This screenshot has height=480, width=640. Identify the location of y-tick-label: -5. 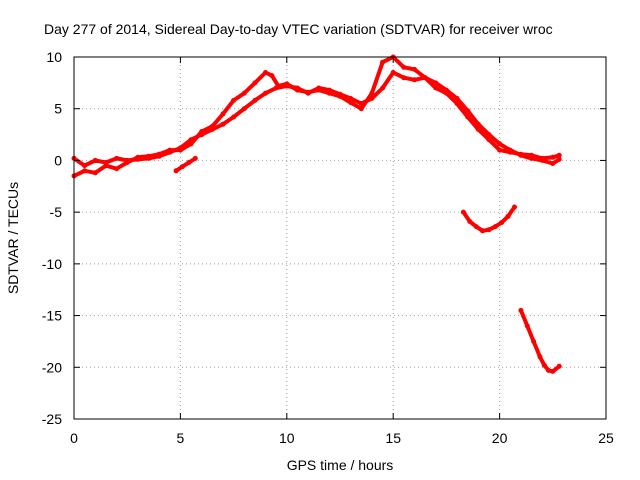
(56, 212).